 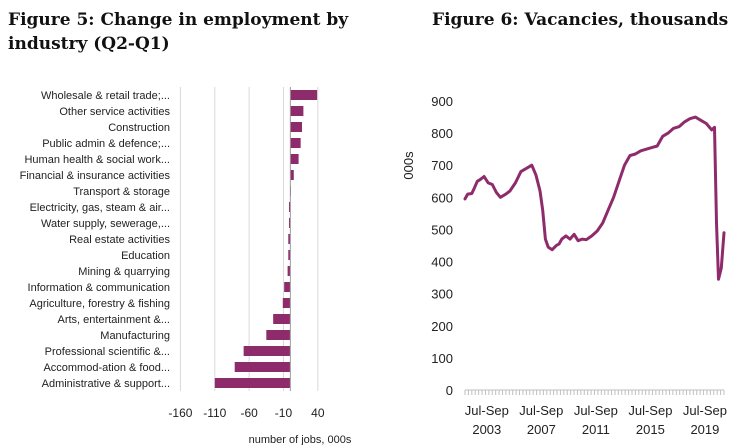 What do you see at coordinates (135, 336) in the screenshot?
I see `category-label: Manufacturing` at bounding box center [135, 336].